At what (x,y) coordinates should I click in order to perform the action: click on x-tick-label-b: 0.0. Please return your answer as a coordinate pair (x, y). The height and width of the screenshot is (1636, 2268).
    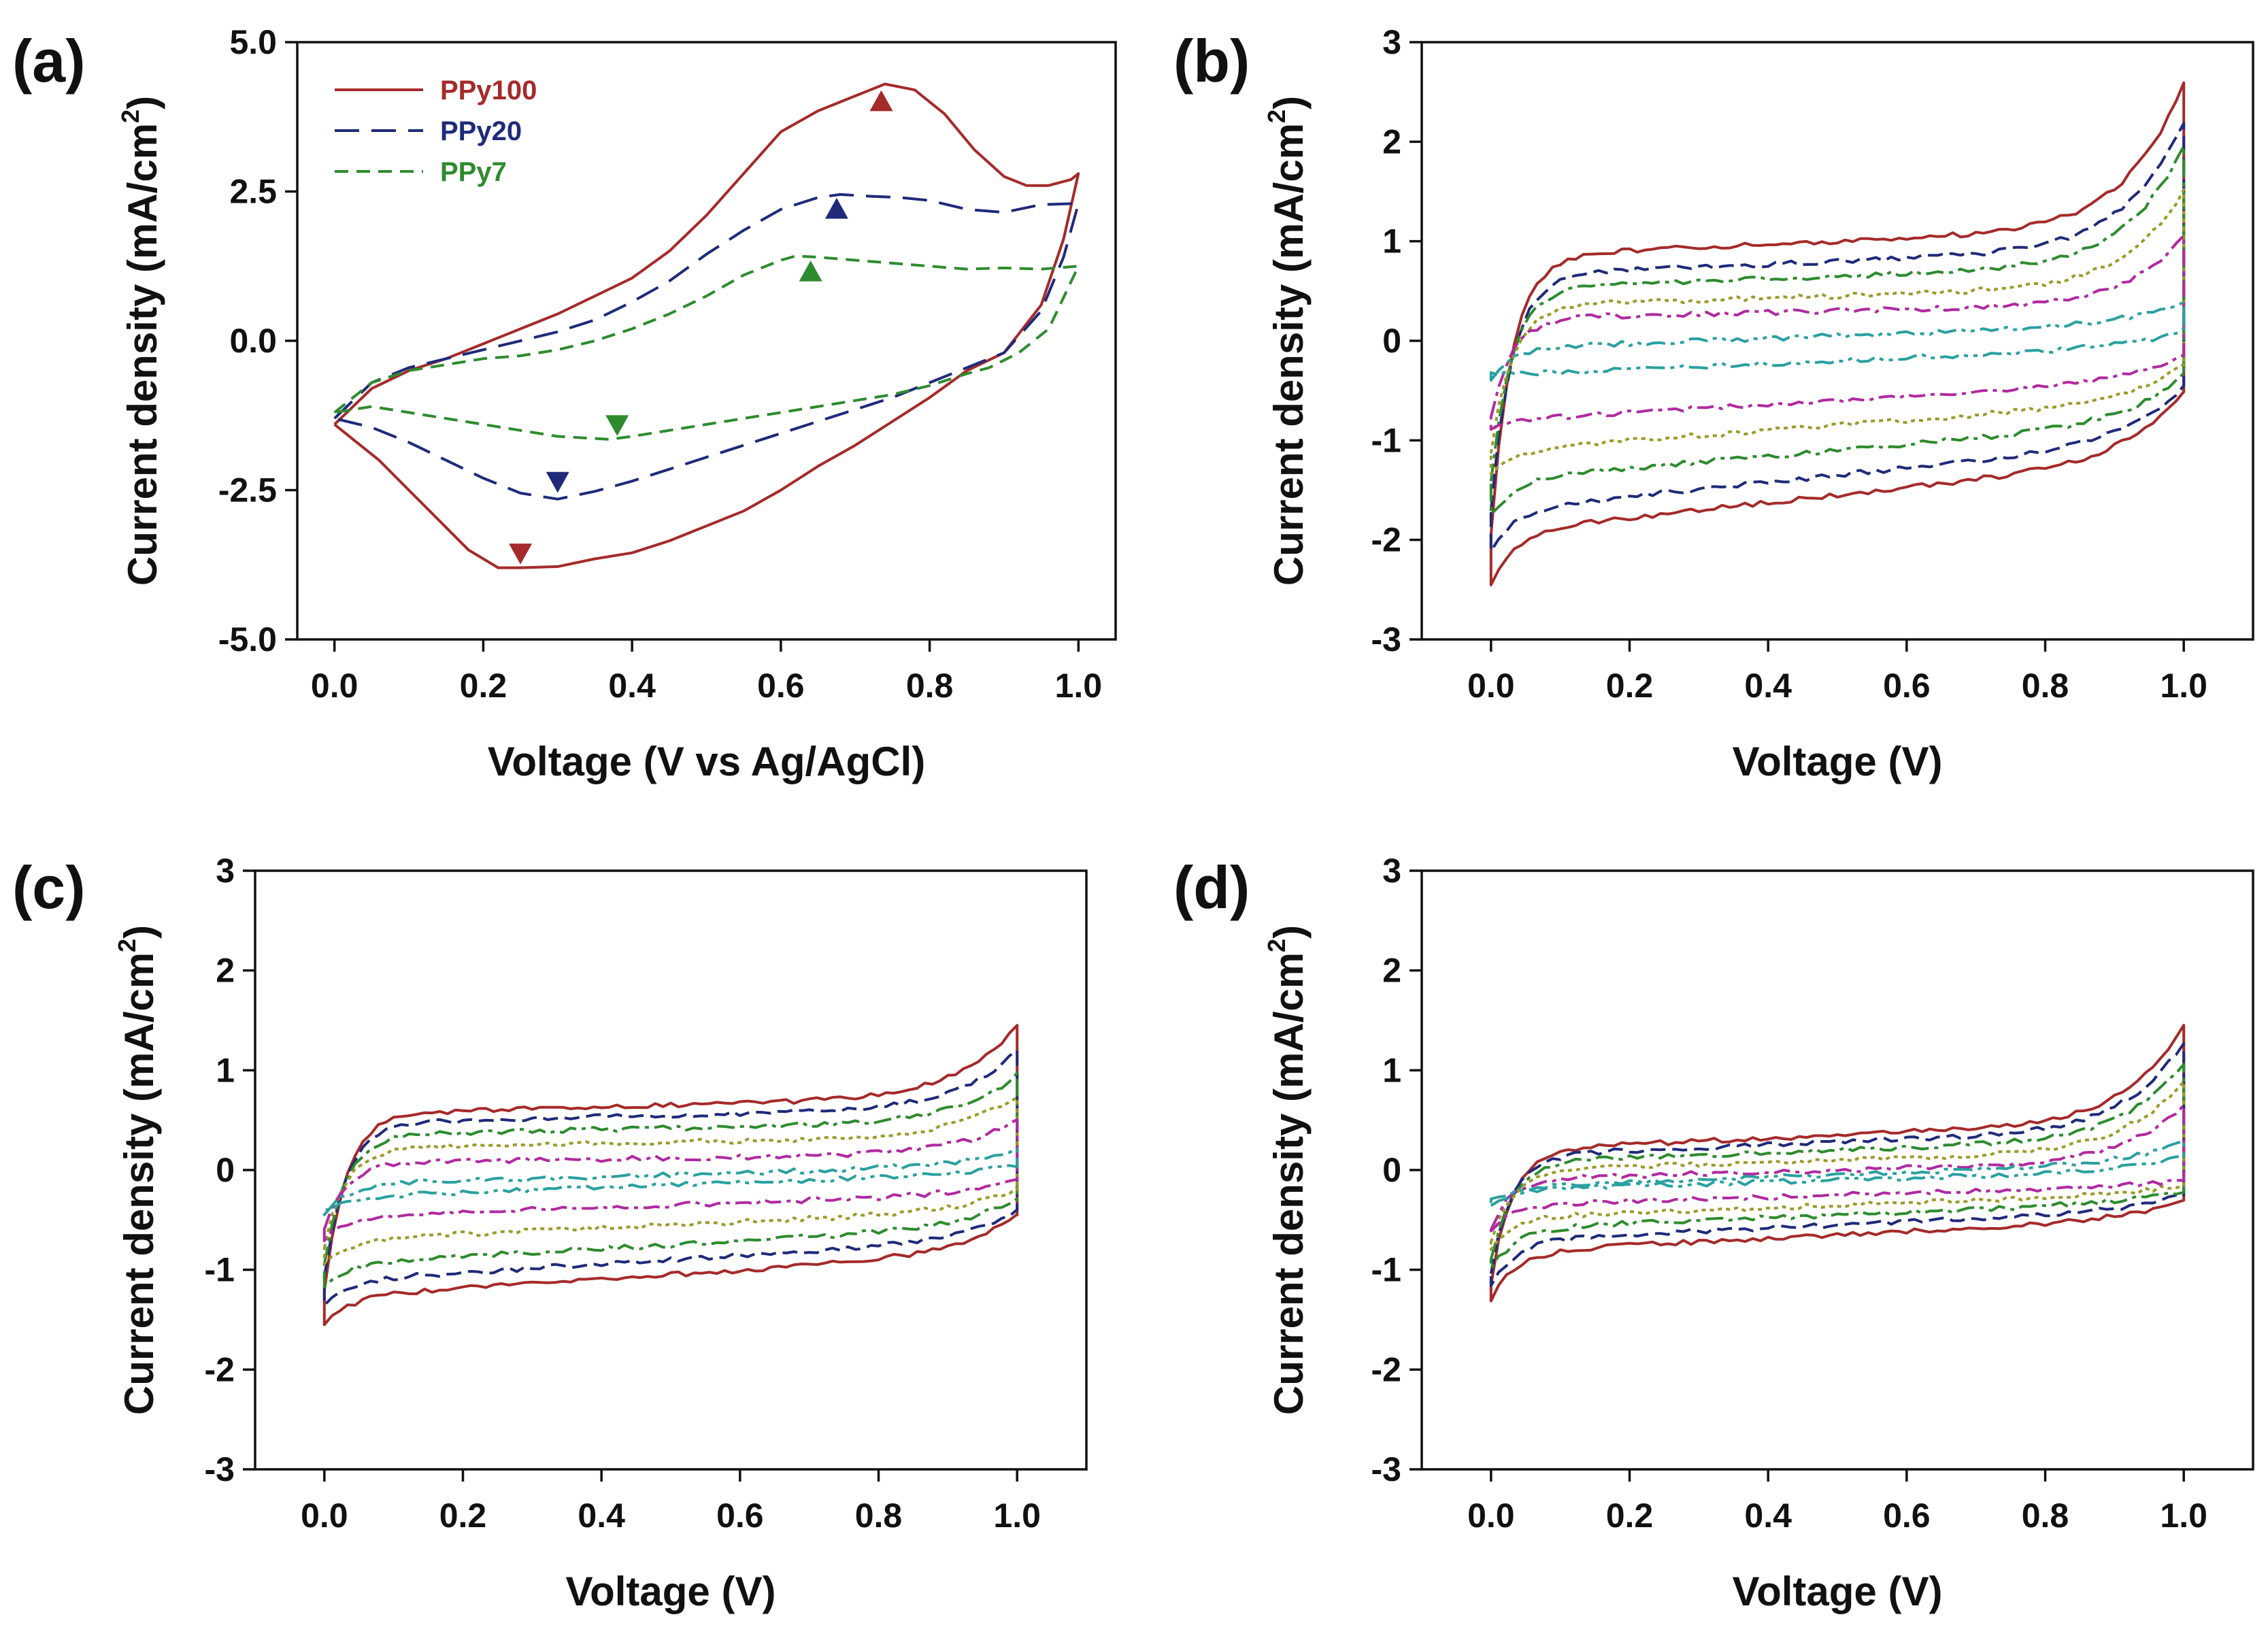
    Looking at the image, I should click on (1491, 686).